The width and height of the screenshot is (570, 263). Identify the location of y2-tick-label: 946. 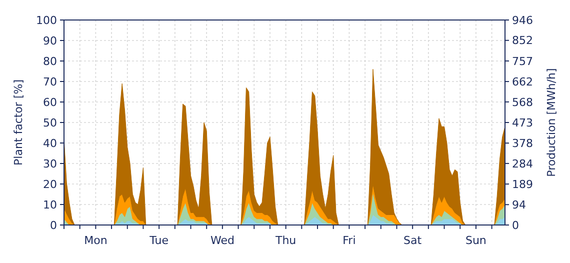
(522, 20).